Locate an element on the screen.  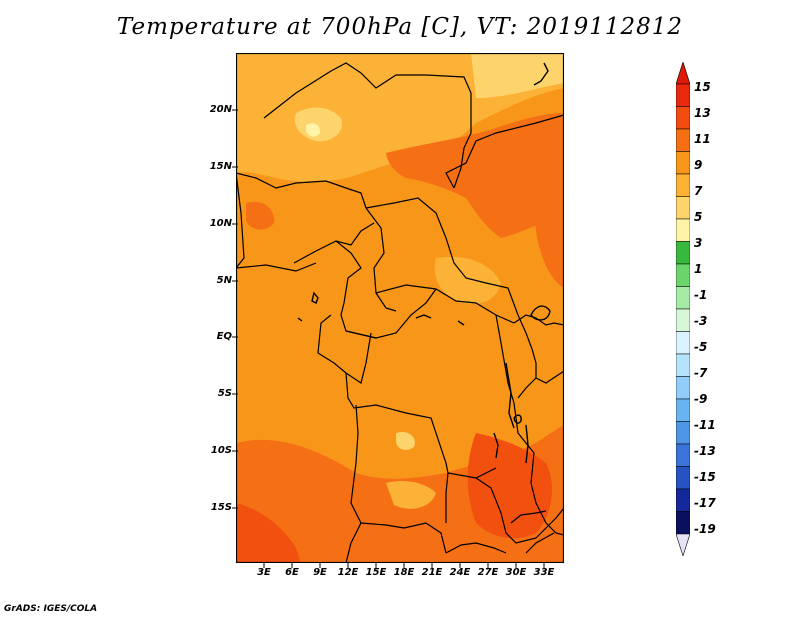
lat-label-15n: 15N is located at coordinates (220, 166).